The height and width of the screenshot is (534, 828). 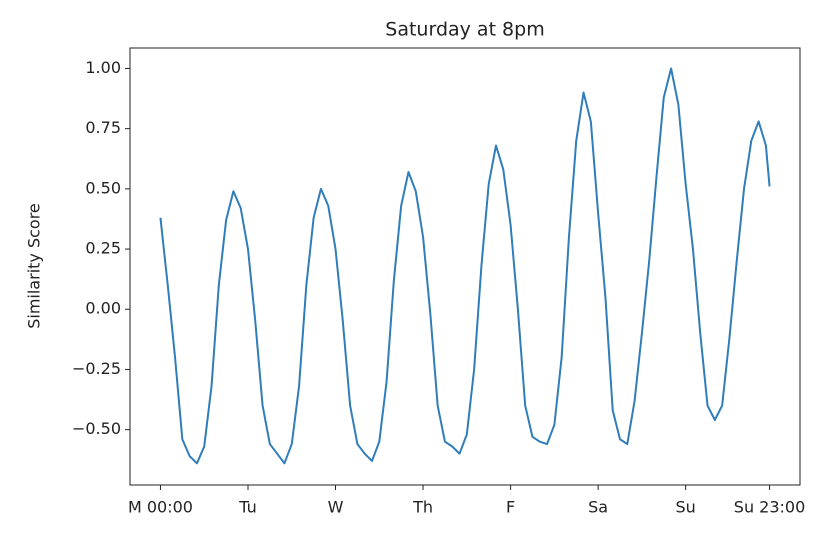 What do you see at coordinates (103, 67) in the screenshot?
I see `y-tick-label: 1.00` at bounding box center [103, 67].